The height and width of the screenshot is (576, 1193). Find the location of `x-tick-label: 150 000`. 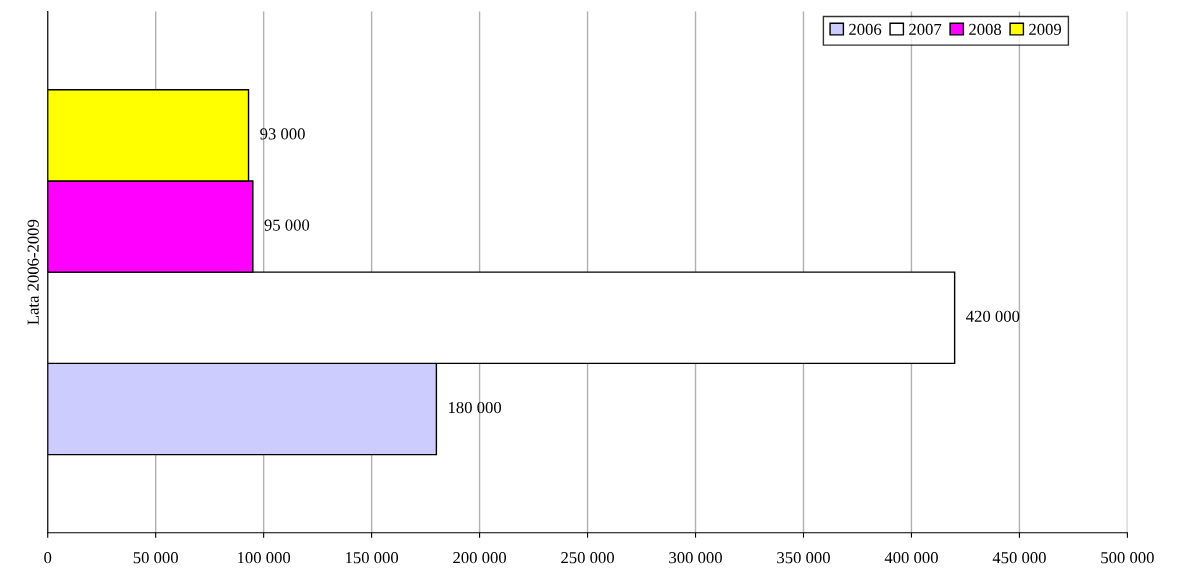

x-tick-label: 150 000 is located at coordinates (372, 558).